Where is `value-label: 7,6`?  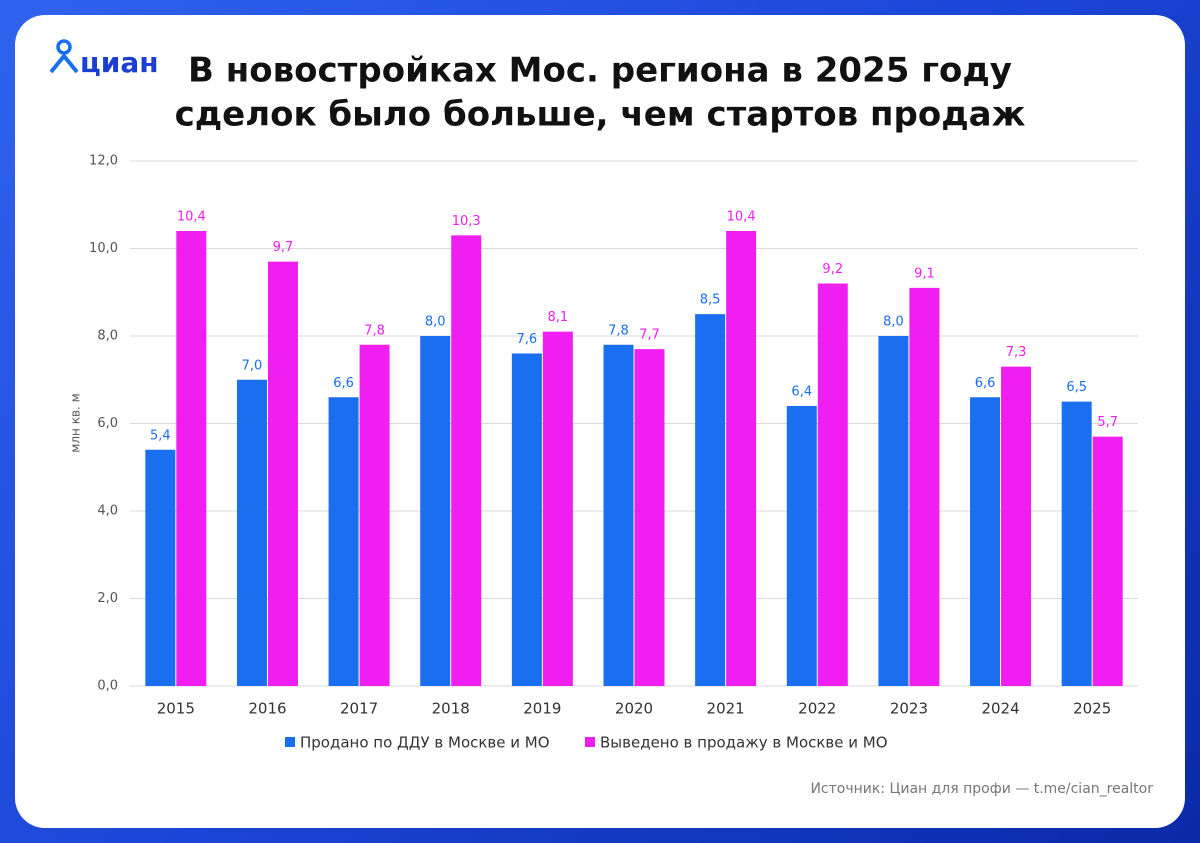
value-label: 7,6 is located at coordinates (527, 339).